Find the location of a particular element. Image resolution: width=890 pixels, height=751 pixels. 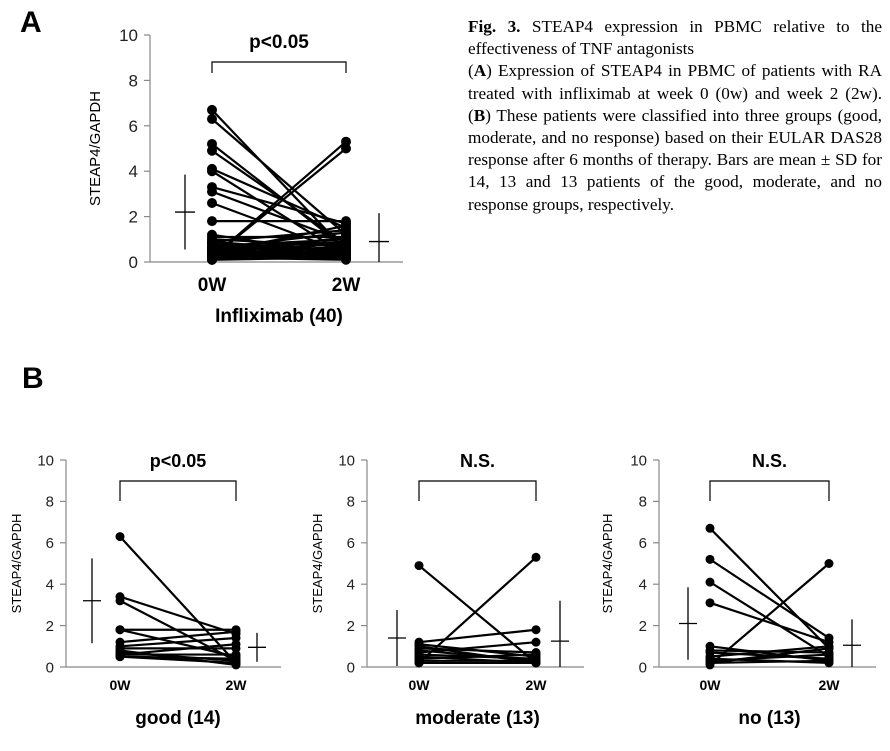

panel-b-label: B is located at coordinates (33, 378).